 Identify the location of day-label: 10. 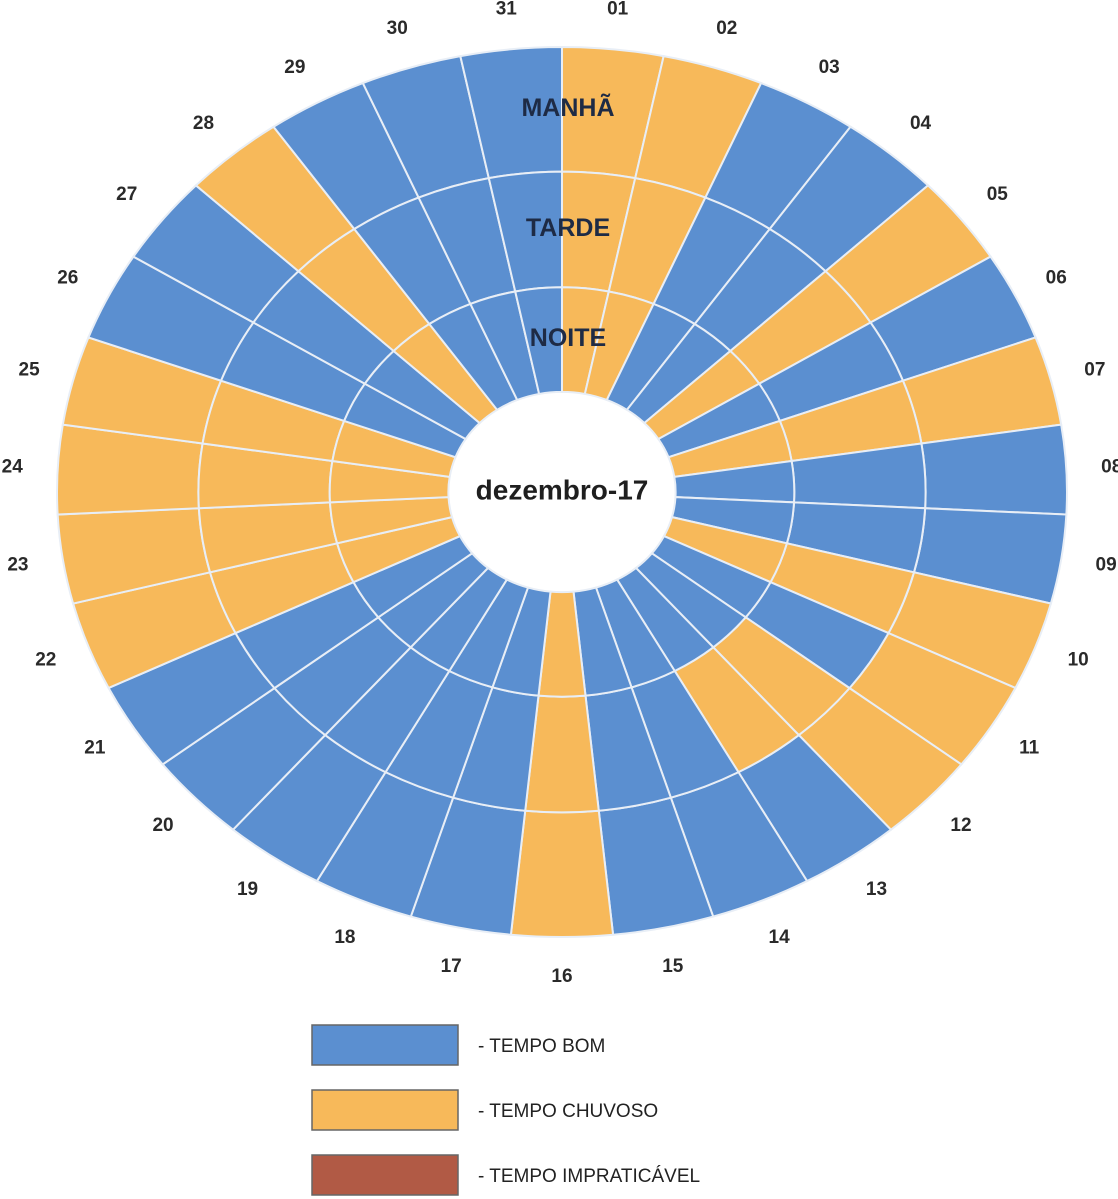
(1078, 659).